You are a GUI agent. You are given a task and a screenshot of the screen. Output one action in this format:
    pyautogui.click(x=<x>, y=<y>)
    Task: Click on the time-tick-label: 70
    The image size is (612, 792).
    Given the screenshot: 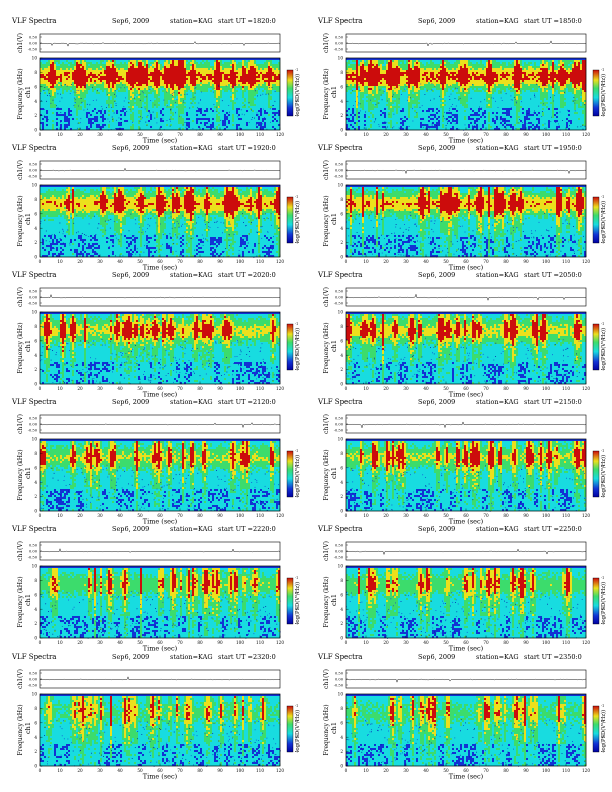 What is the action you would take?
    pyautogui.click(x=180, y=388)
    